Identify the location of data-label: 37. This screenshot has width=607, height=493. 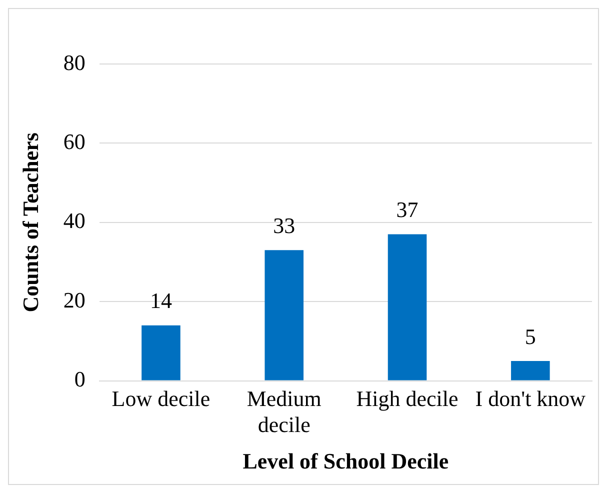
(407, 209).